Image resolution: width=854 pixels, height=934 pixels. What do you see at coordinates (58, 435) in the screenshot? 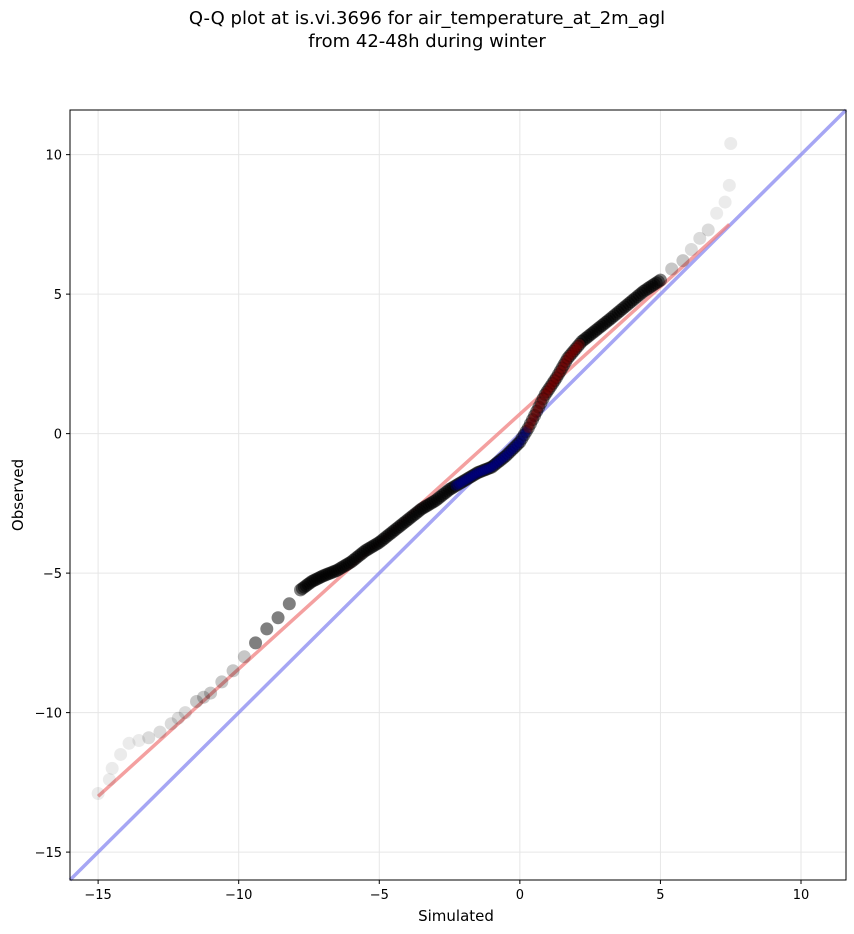
I see `y-tick-label: 0` at bounding box center [58, 435].